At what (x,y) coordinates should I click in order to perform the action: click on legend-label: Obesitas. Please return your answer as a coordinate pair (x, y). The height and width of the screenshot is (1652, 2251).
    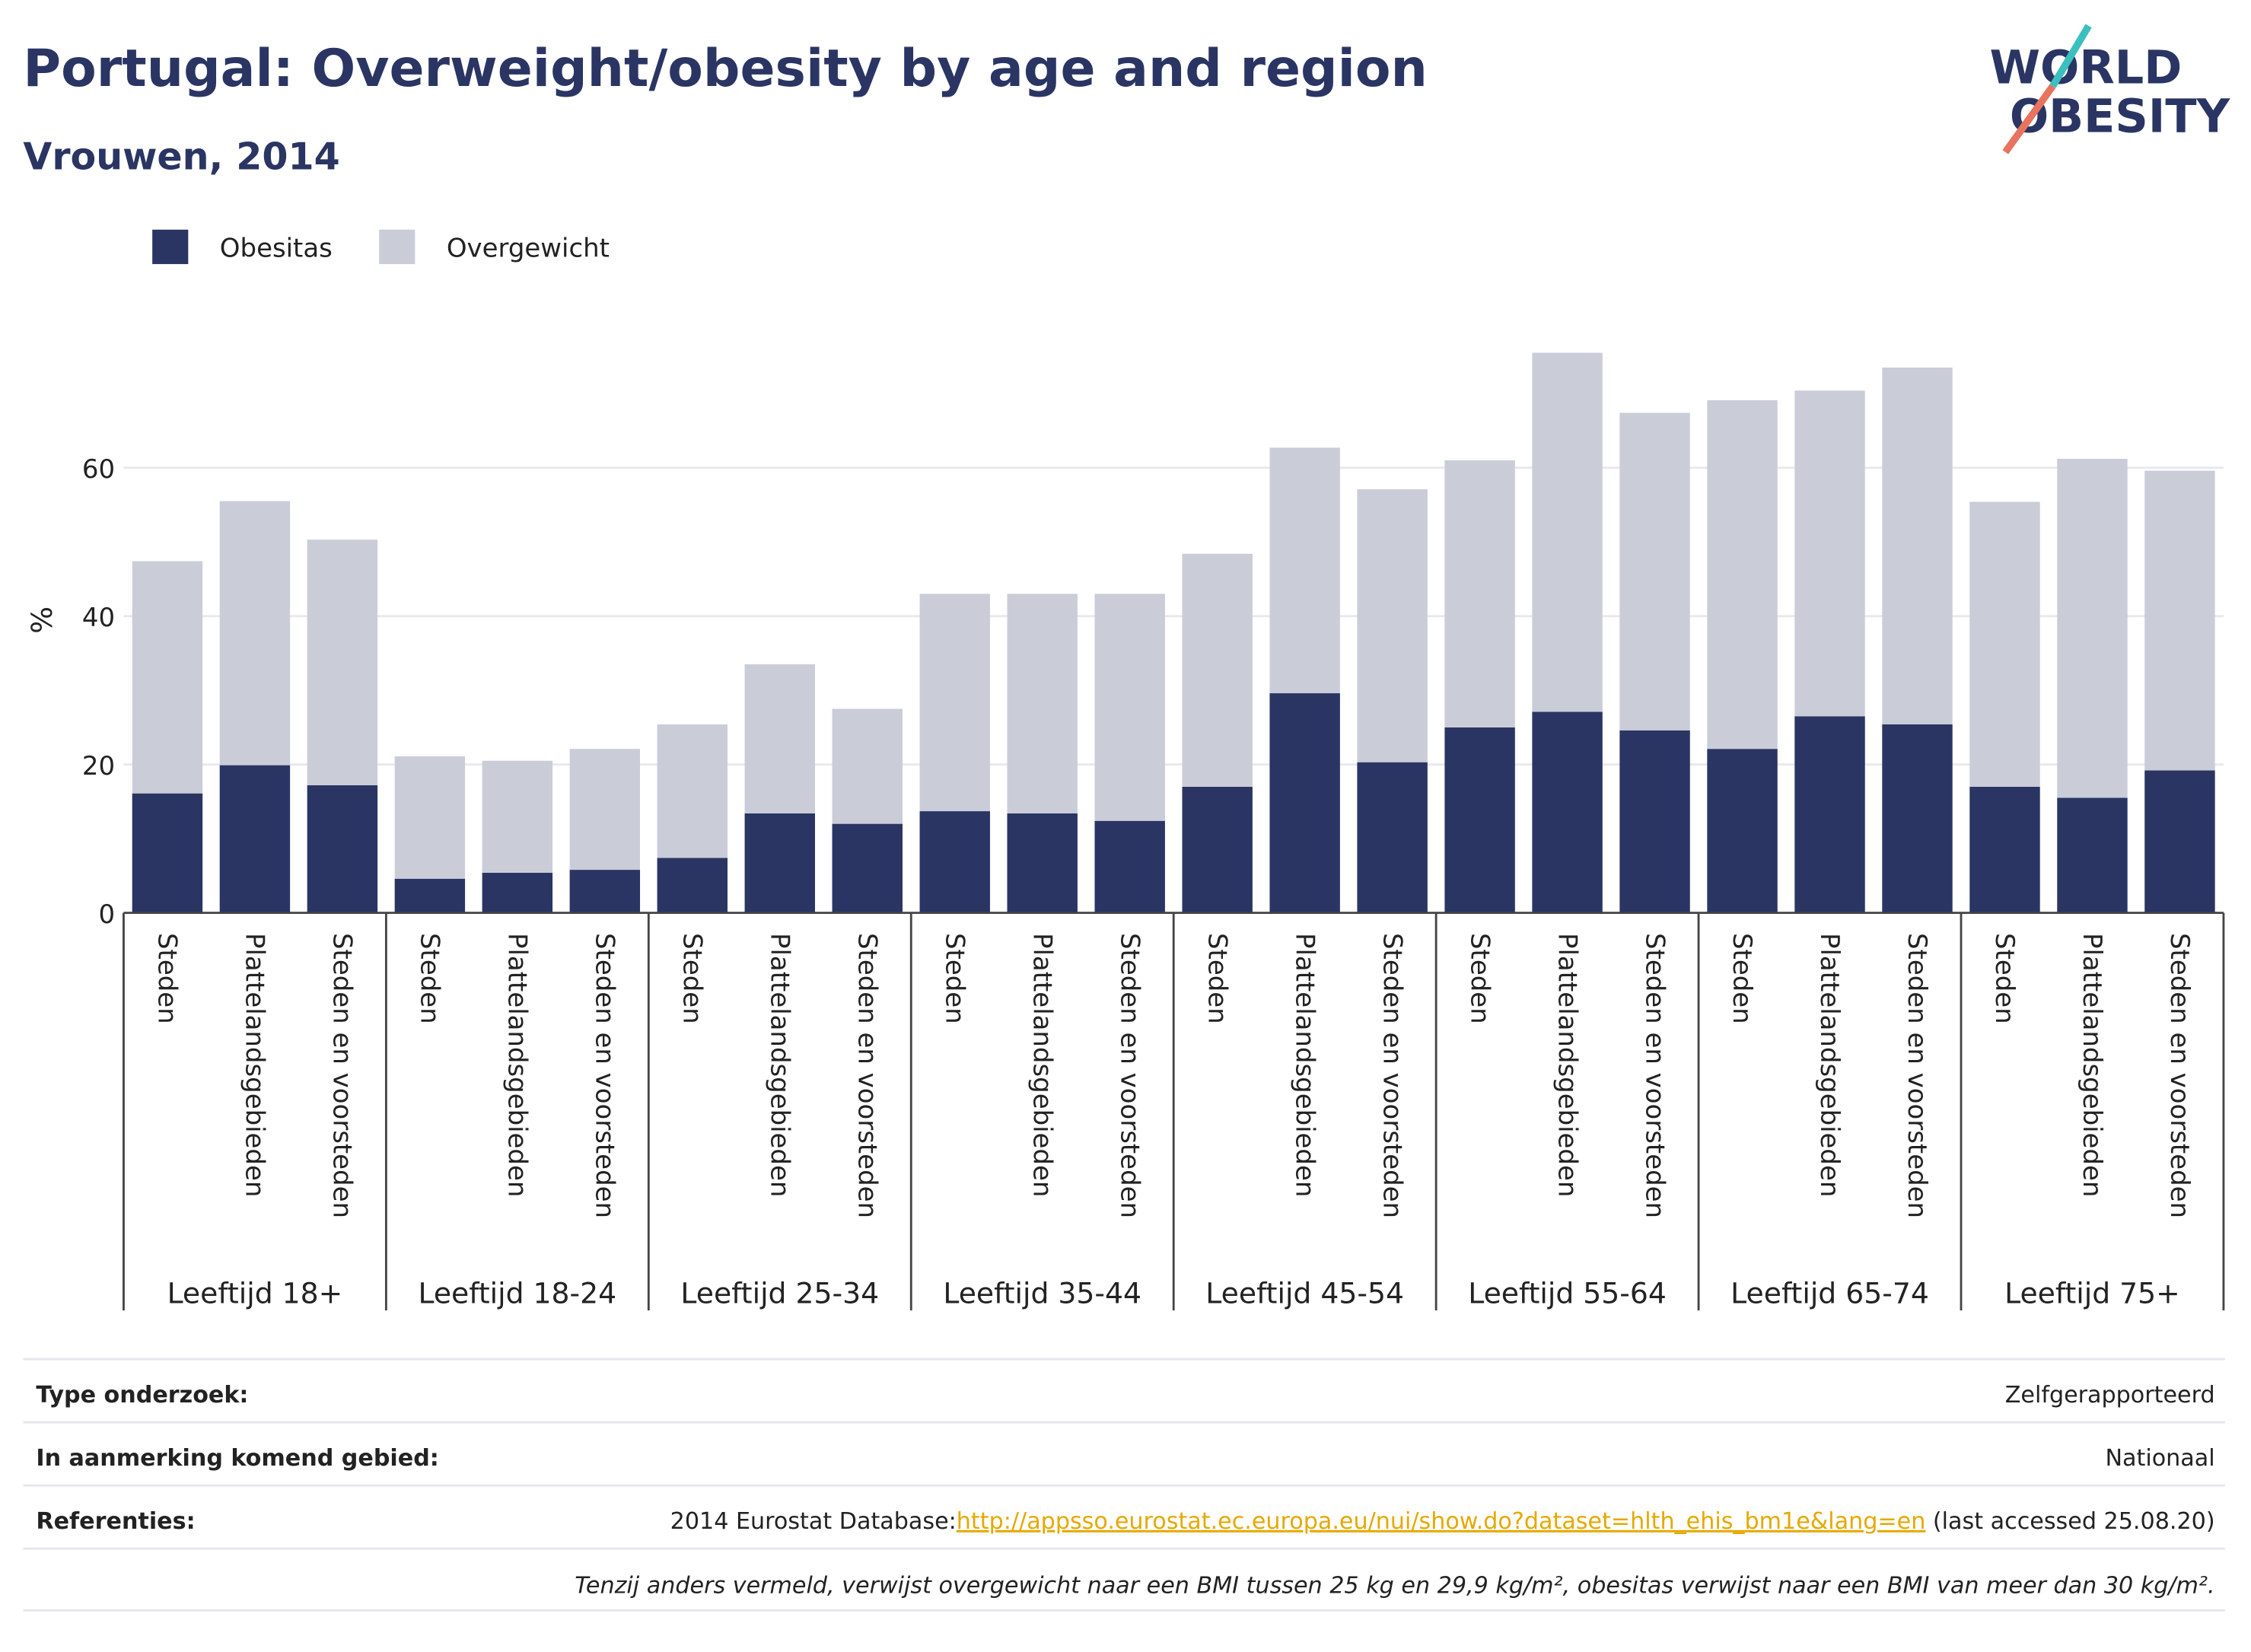
    Looking at the image, I should click on (276, 249).